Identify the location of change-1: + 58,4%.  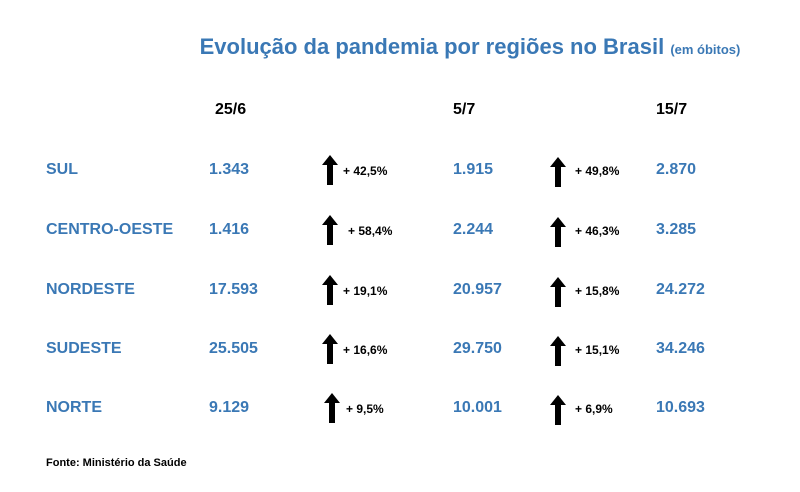
(370, 231).